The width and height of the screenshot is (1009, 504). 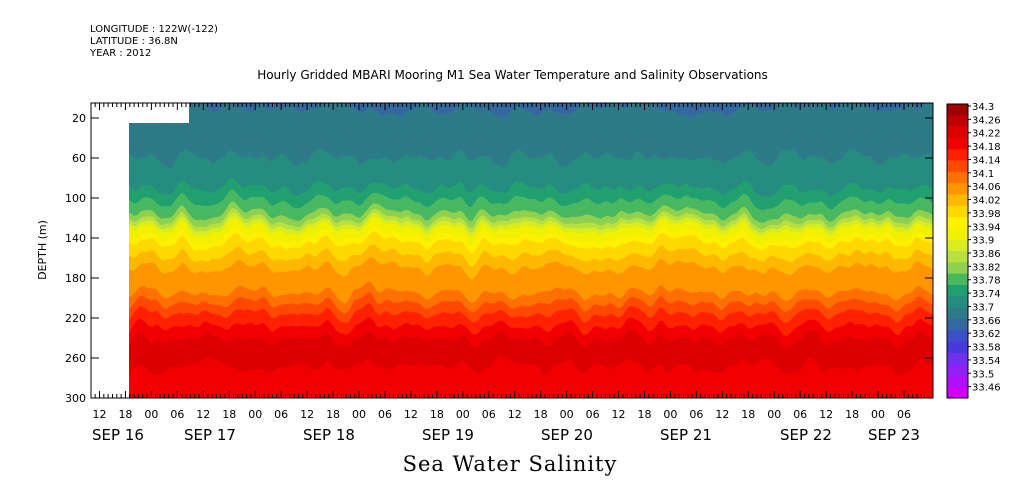 What do you see at coordinates (986, 294) in the screenshot?
I see `colorbar-label: 33.74` at bounding box center [986, 294].